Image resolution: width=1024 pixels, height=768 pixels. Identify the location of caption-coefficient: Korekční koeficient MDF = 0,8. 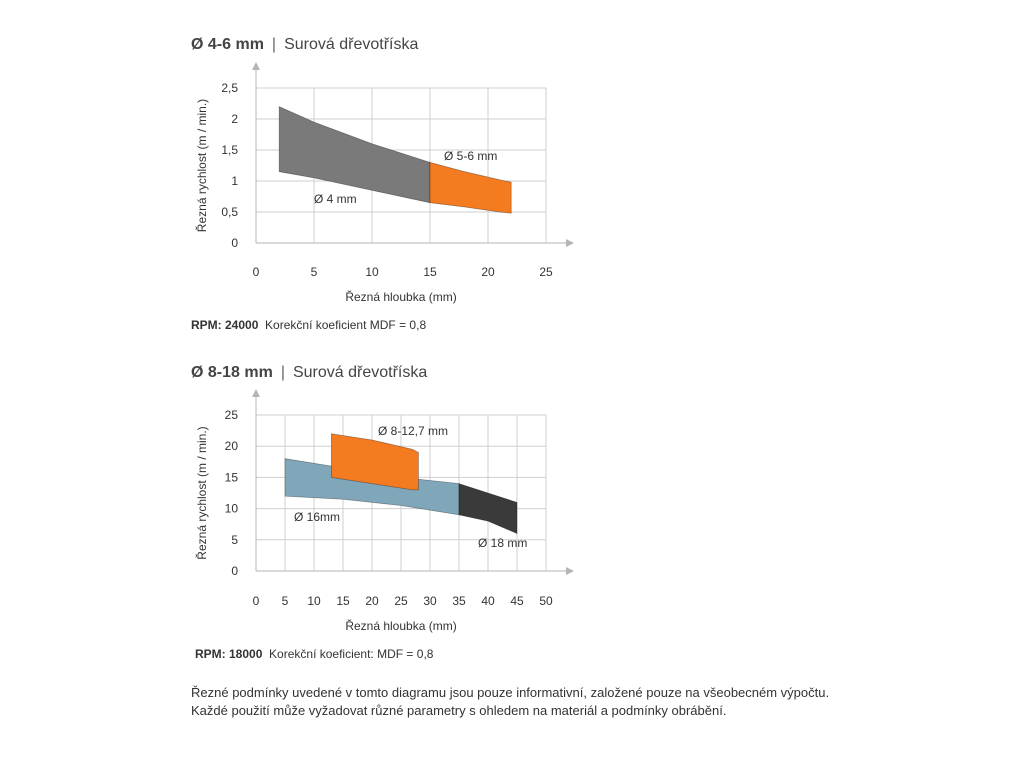
(346, 325).